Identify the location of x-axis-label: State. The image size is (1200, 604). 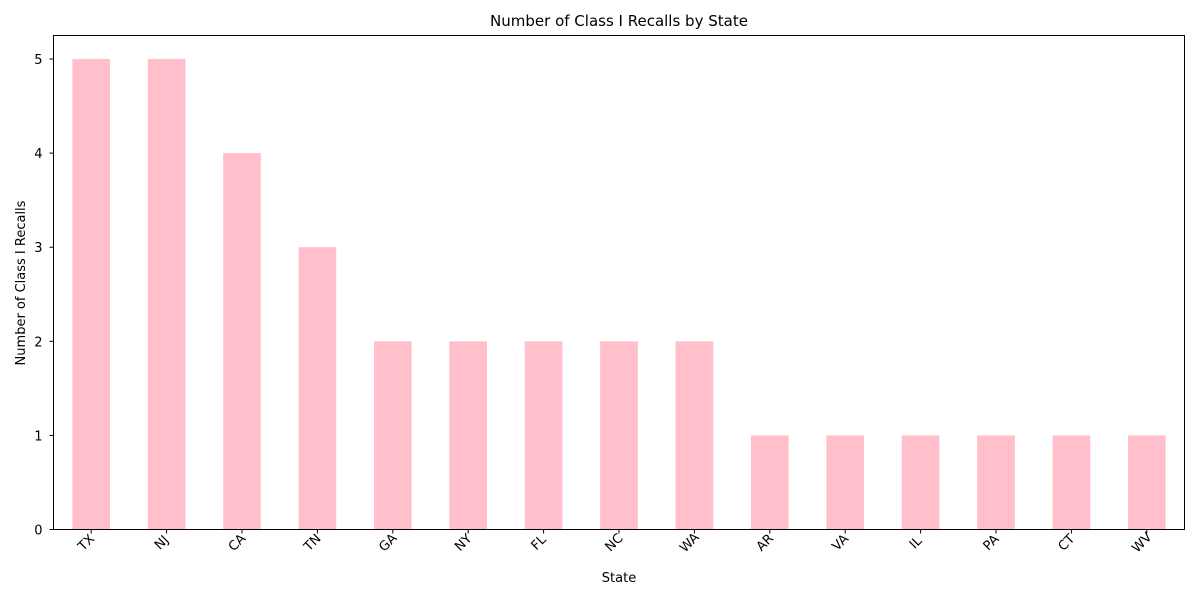
(619, 578).